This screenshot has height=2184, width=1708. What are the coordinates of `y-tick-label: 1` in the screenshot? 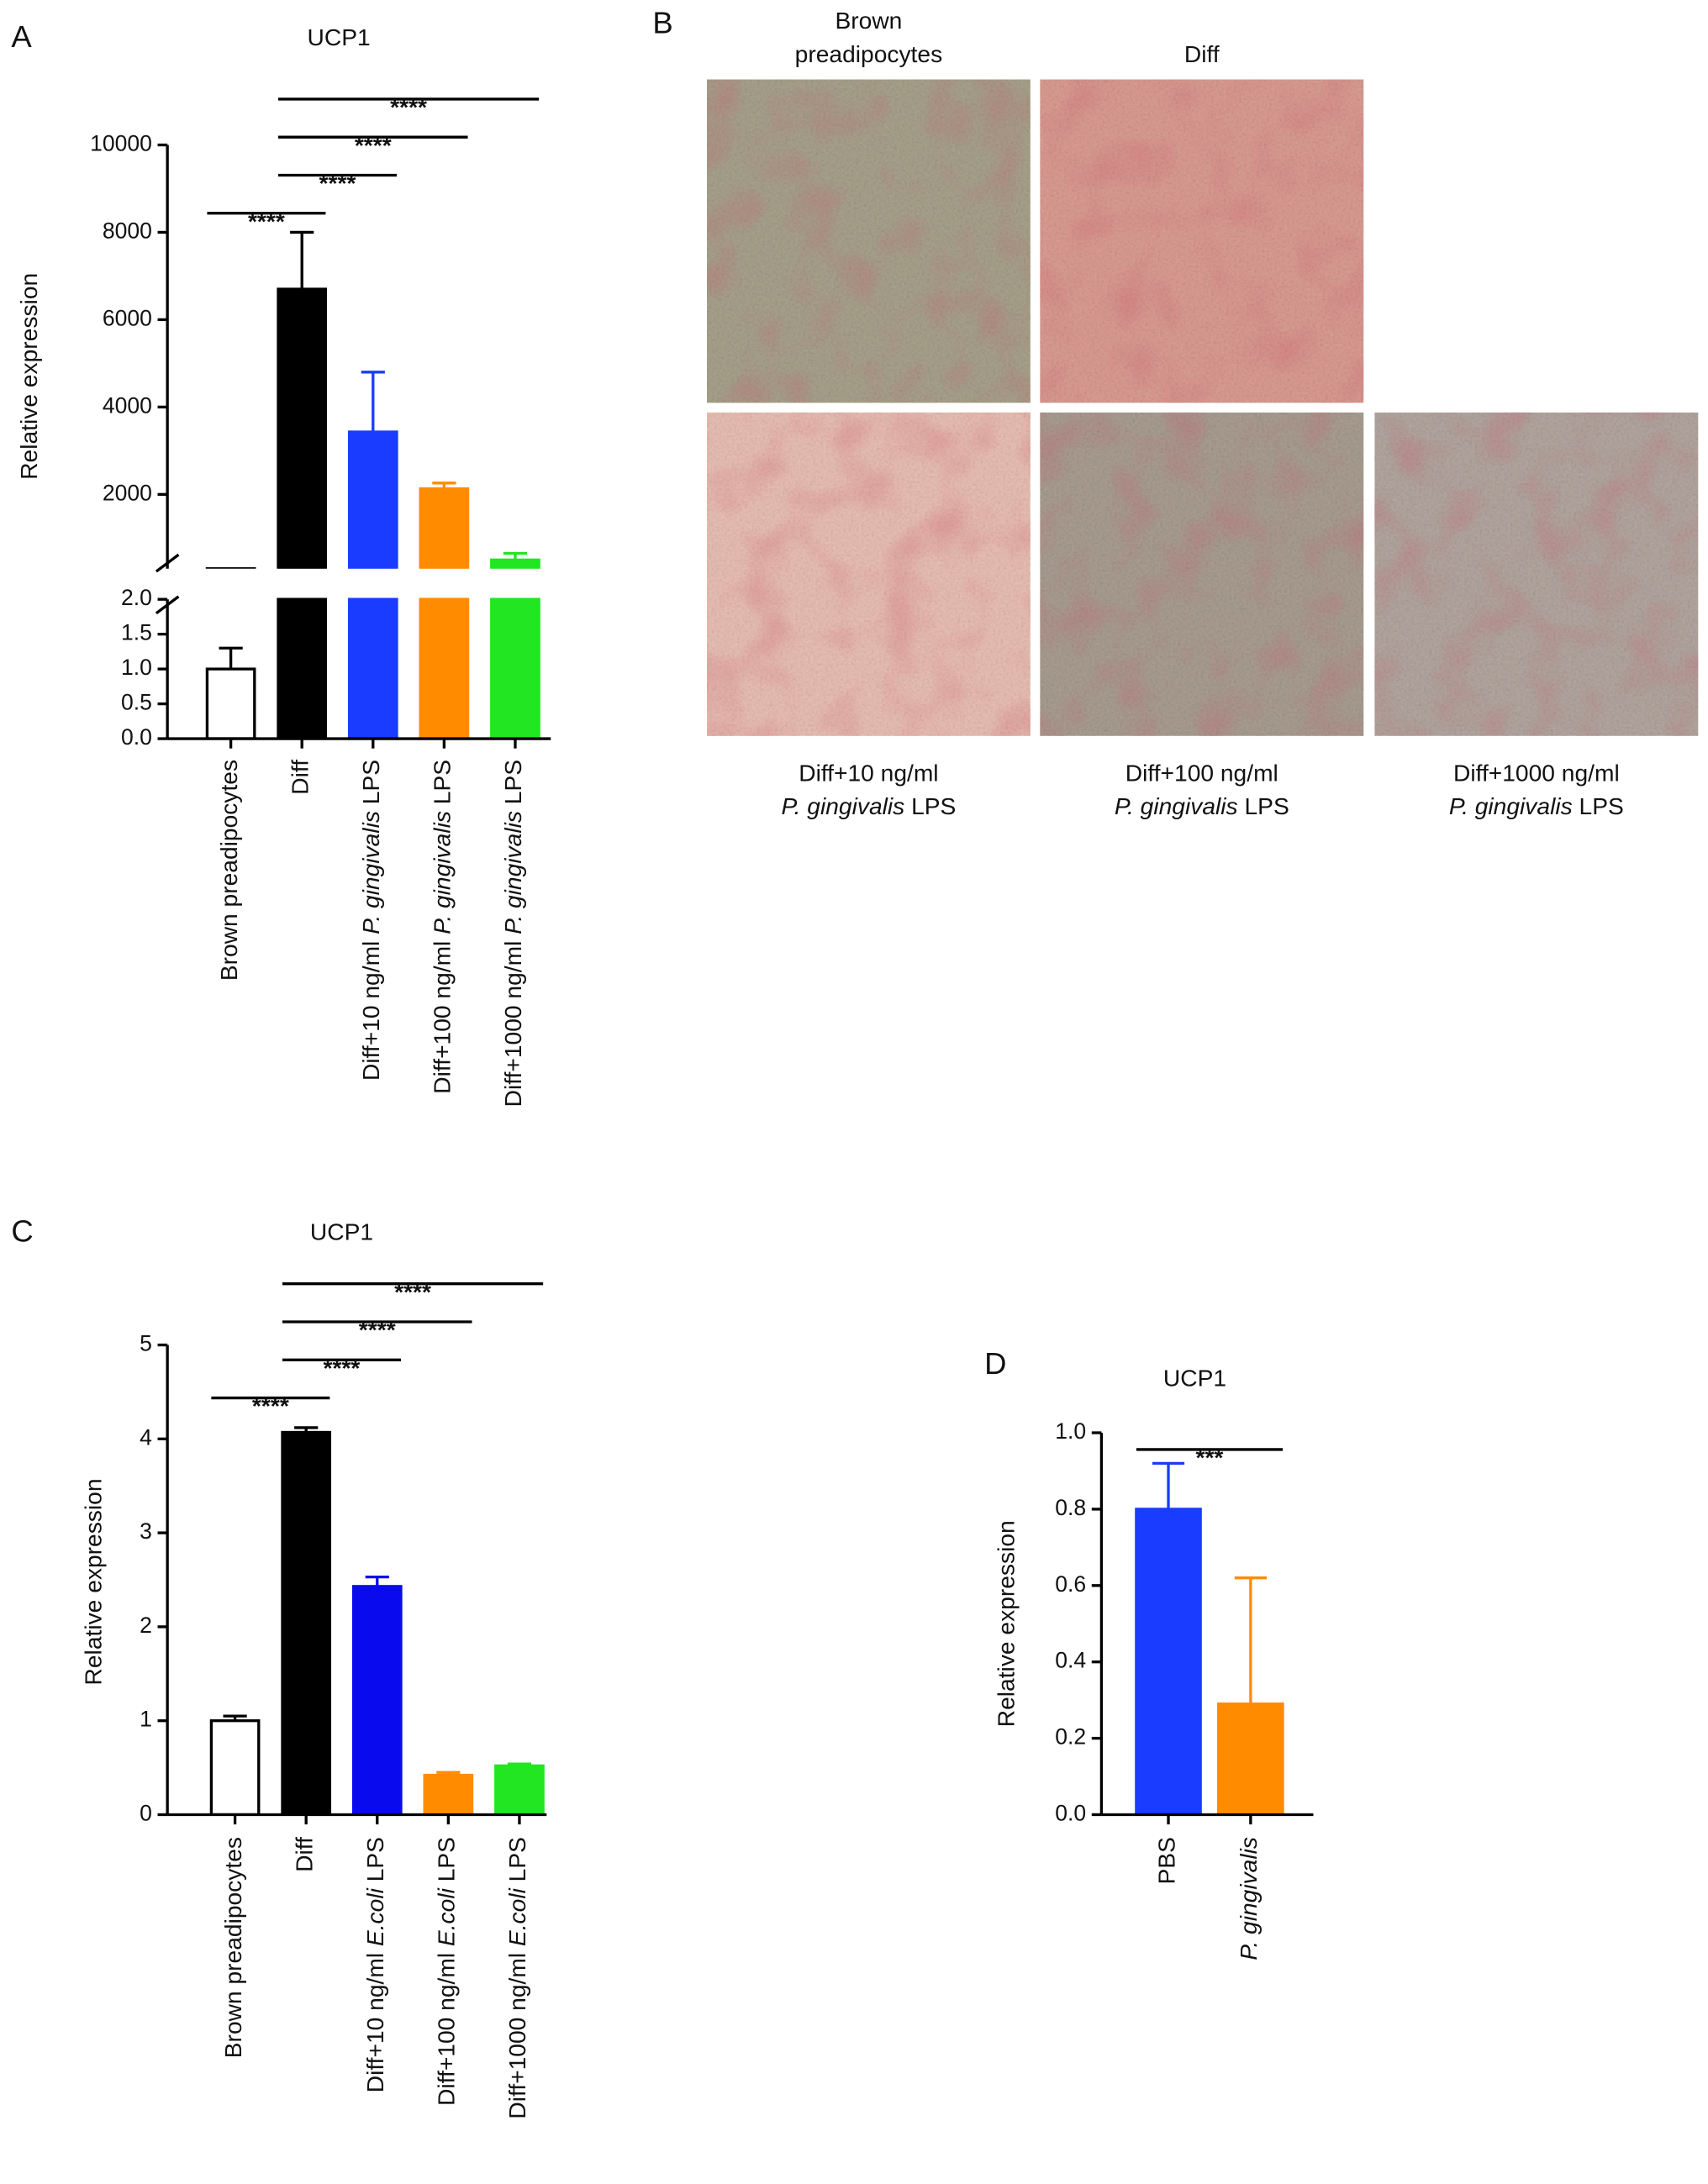 It's located at (146, 1719).